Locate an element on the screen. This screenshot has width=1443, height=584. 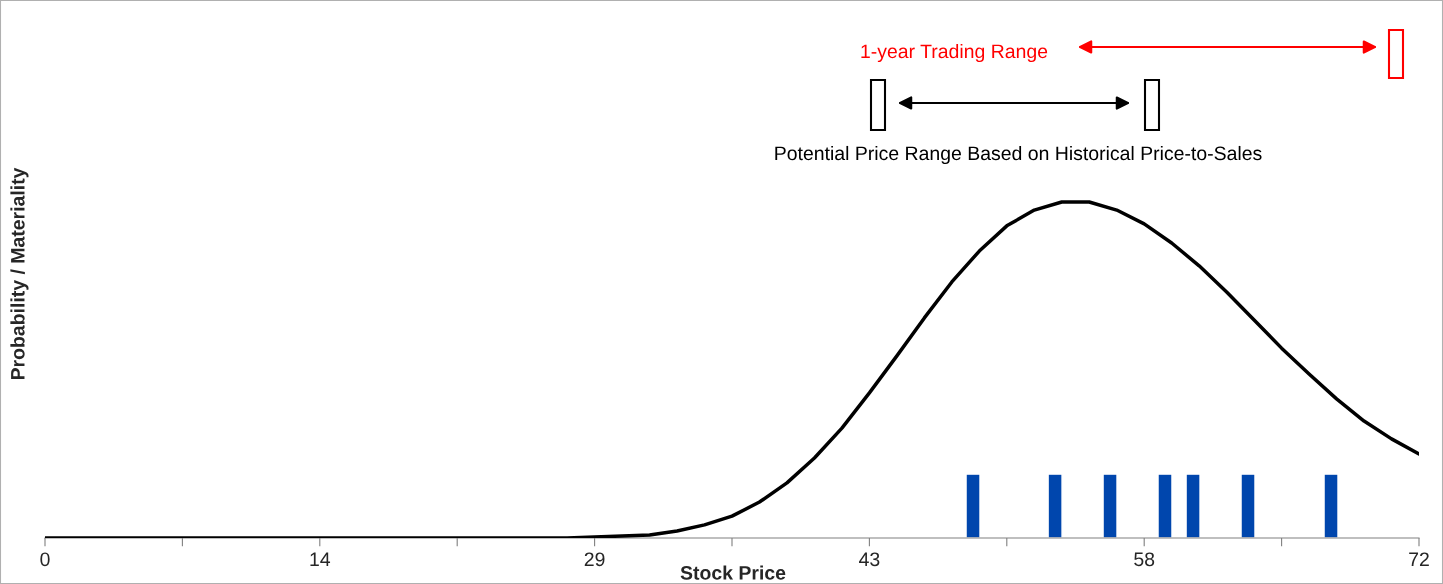
x-axis-title: Stock Price is located at coordinates (733, 572).